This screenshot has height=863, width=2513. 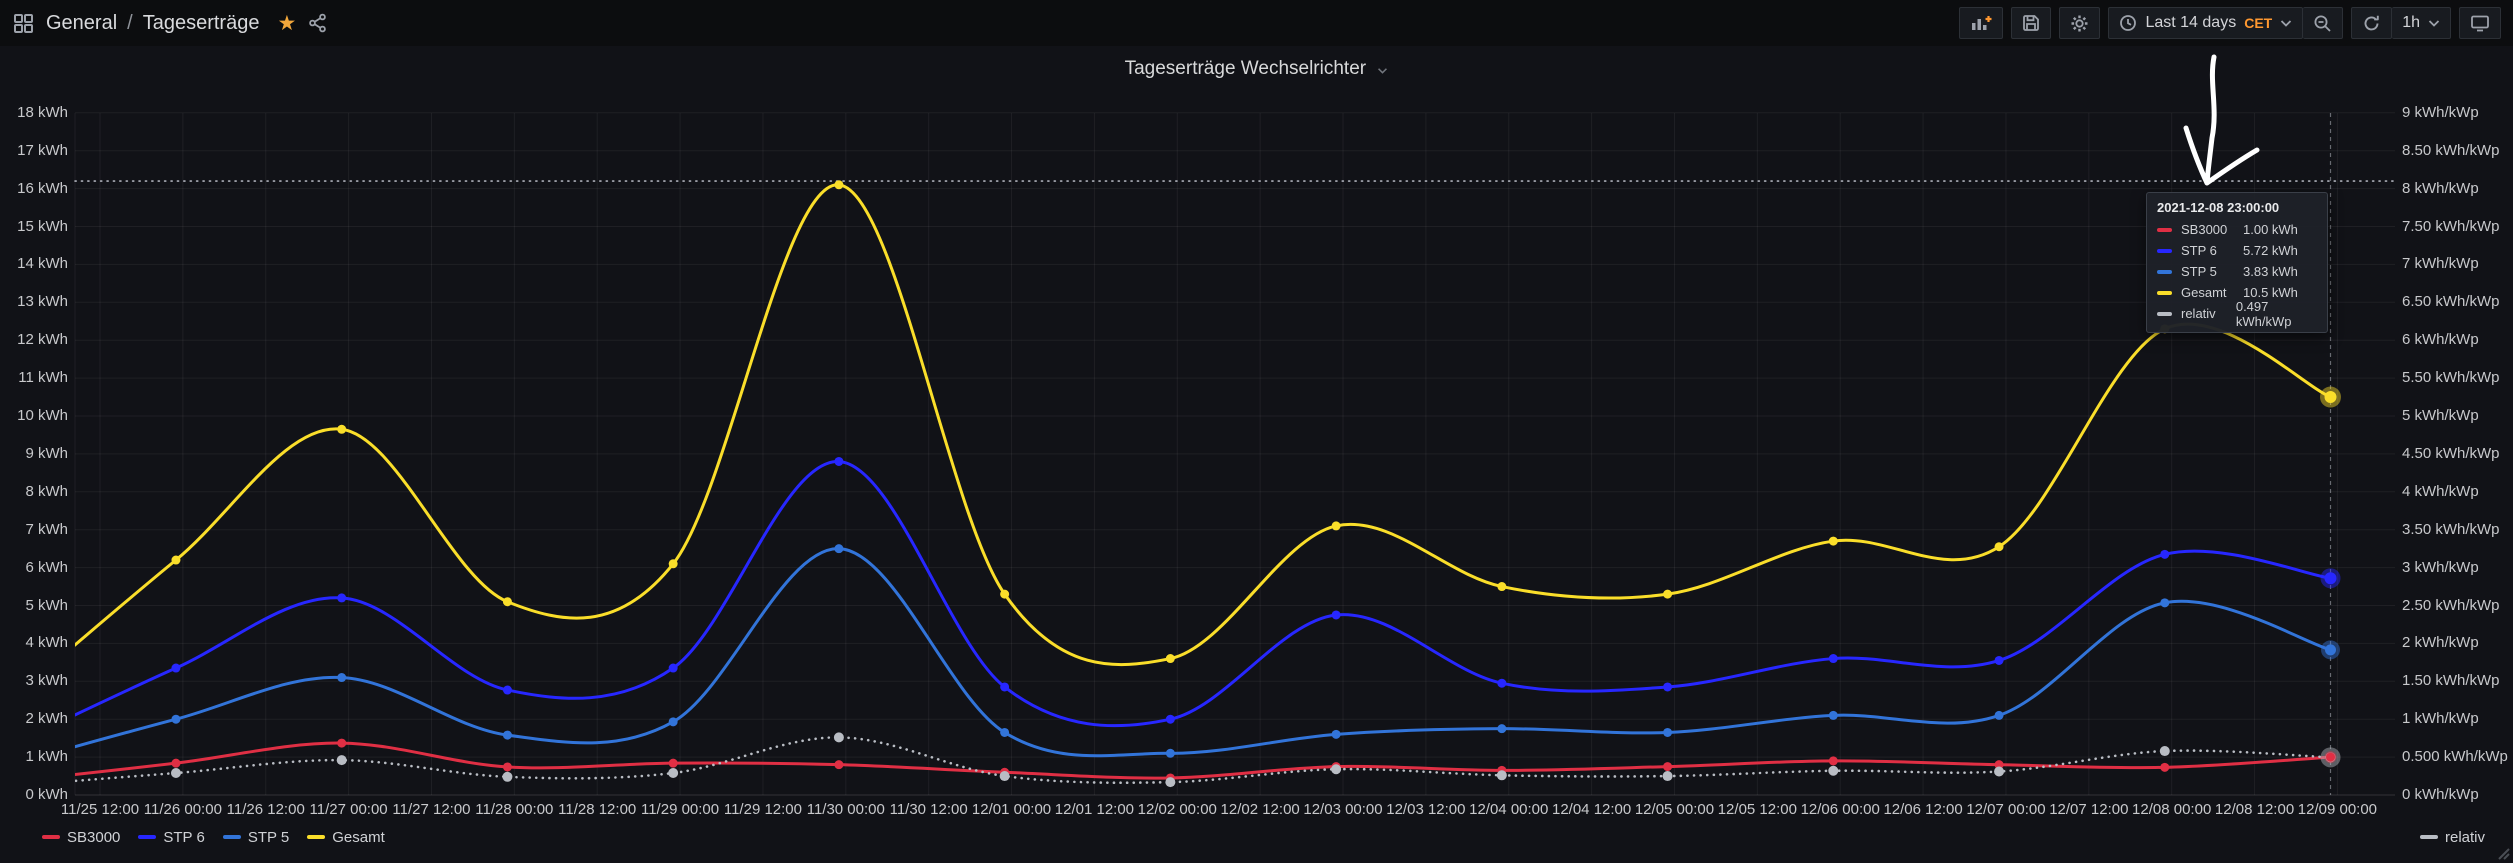 I want to click on x-axis-label: 12/08 00:00, so click(x=2172, y=809).